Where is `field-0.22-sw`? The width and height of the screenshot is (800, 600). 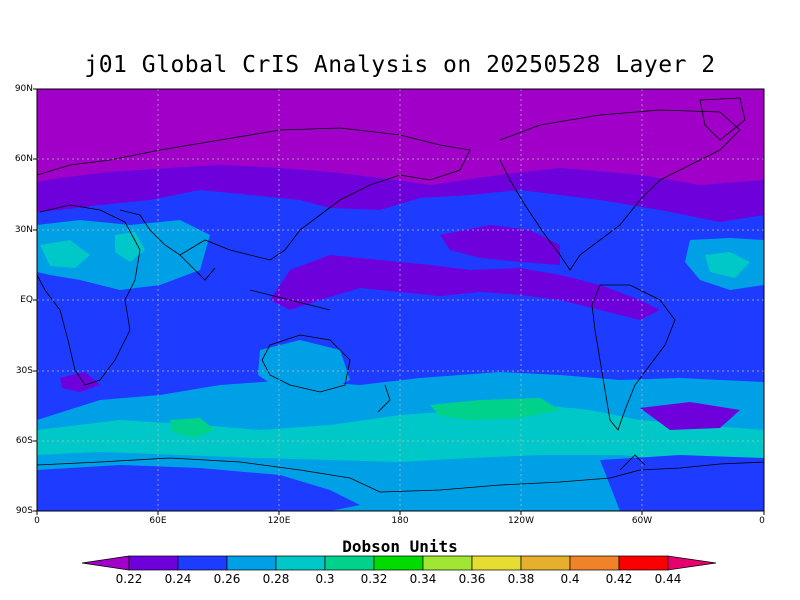
field-0.22-sw is located at coordinates (80, 382).